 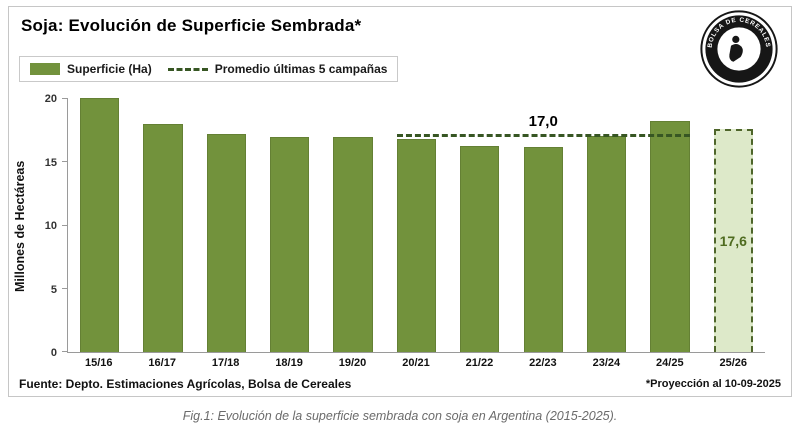 I want to click on projected-value-label: 17,6, so click(x=733, y=240).